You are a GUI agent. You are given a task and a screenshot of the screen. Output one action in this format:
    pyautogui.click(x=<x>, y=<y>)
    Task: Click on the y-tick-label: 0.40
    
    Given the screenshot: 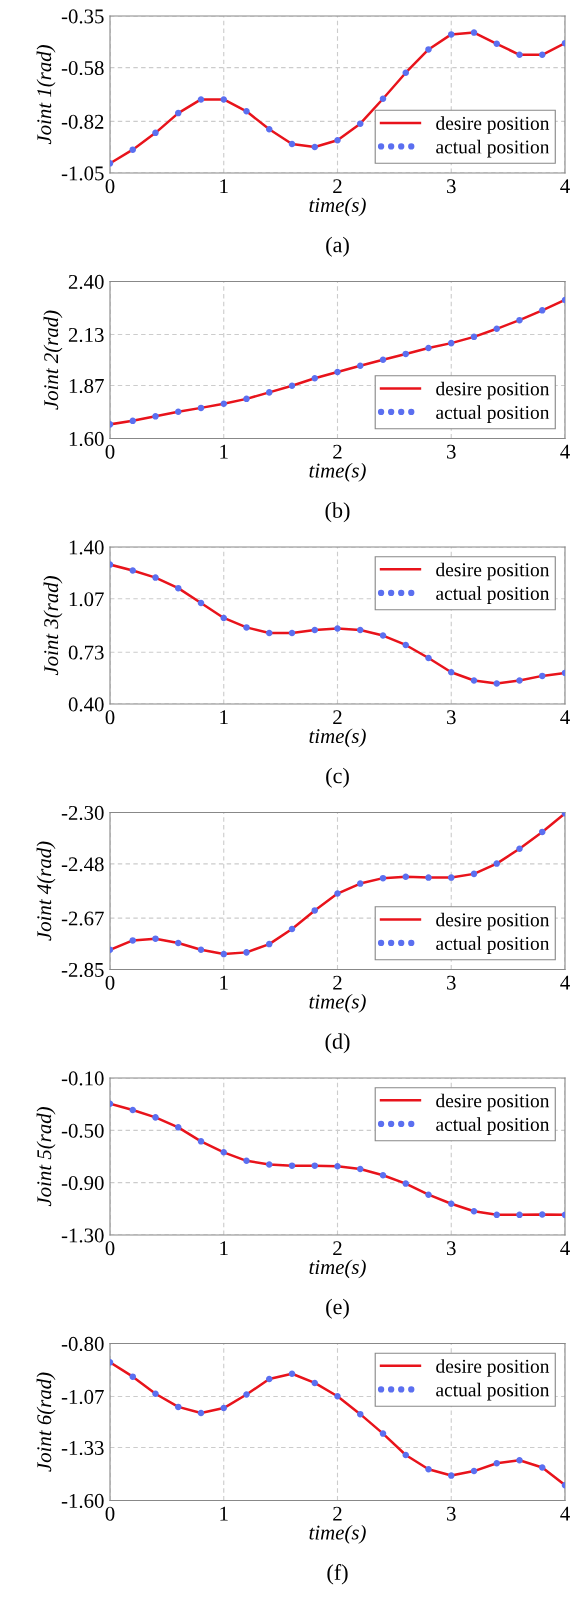 What is the action you would take?
    pyautogui.click(x=86, y=704)
    